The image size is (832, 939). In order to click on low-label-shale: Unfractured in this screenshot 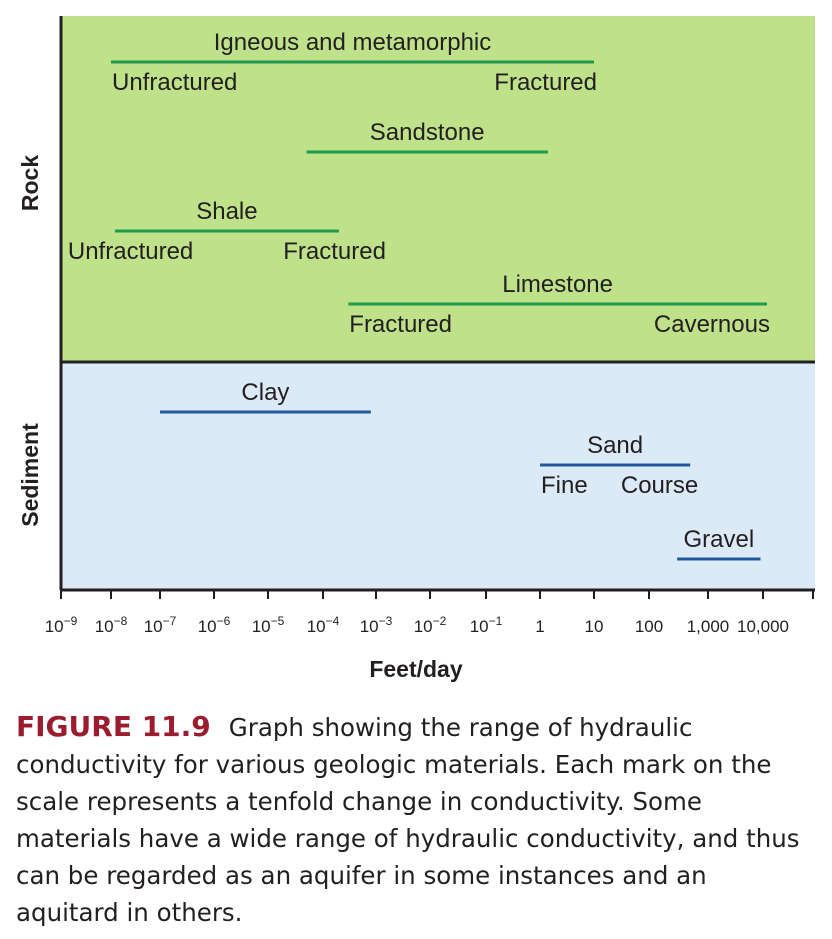, I will do `click(130, 251)`.